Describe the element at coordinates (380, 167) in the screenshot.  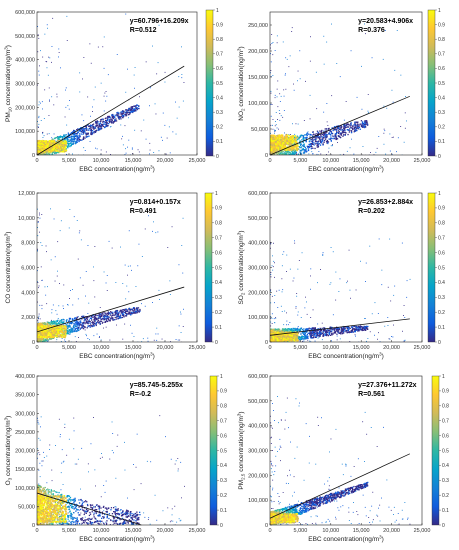
I see `x-axis-label-sup: 3` at that location.